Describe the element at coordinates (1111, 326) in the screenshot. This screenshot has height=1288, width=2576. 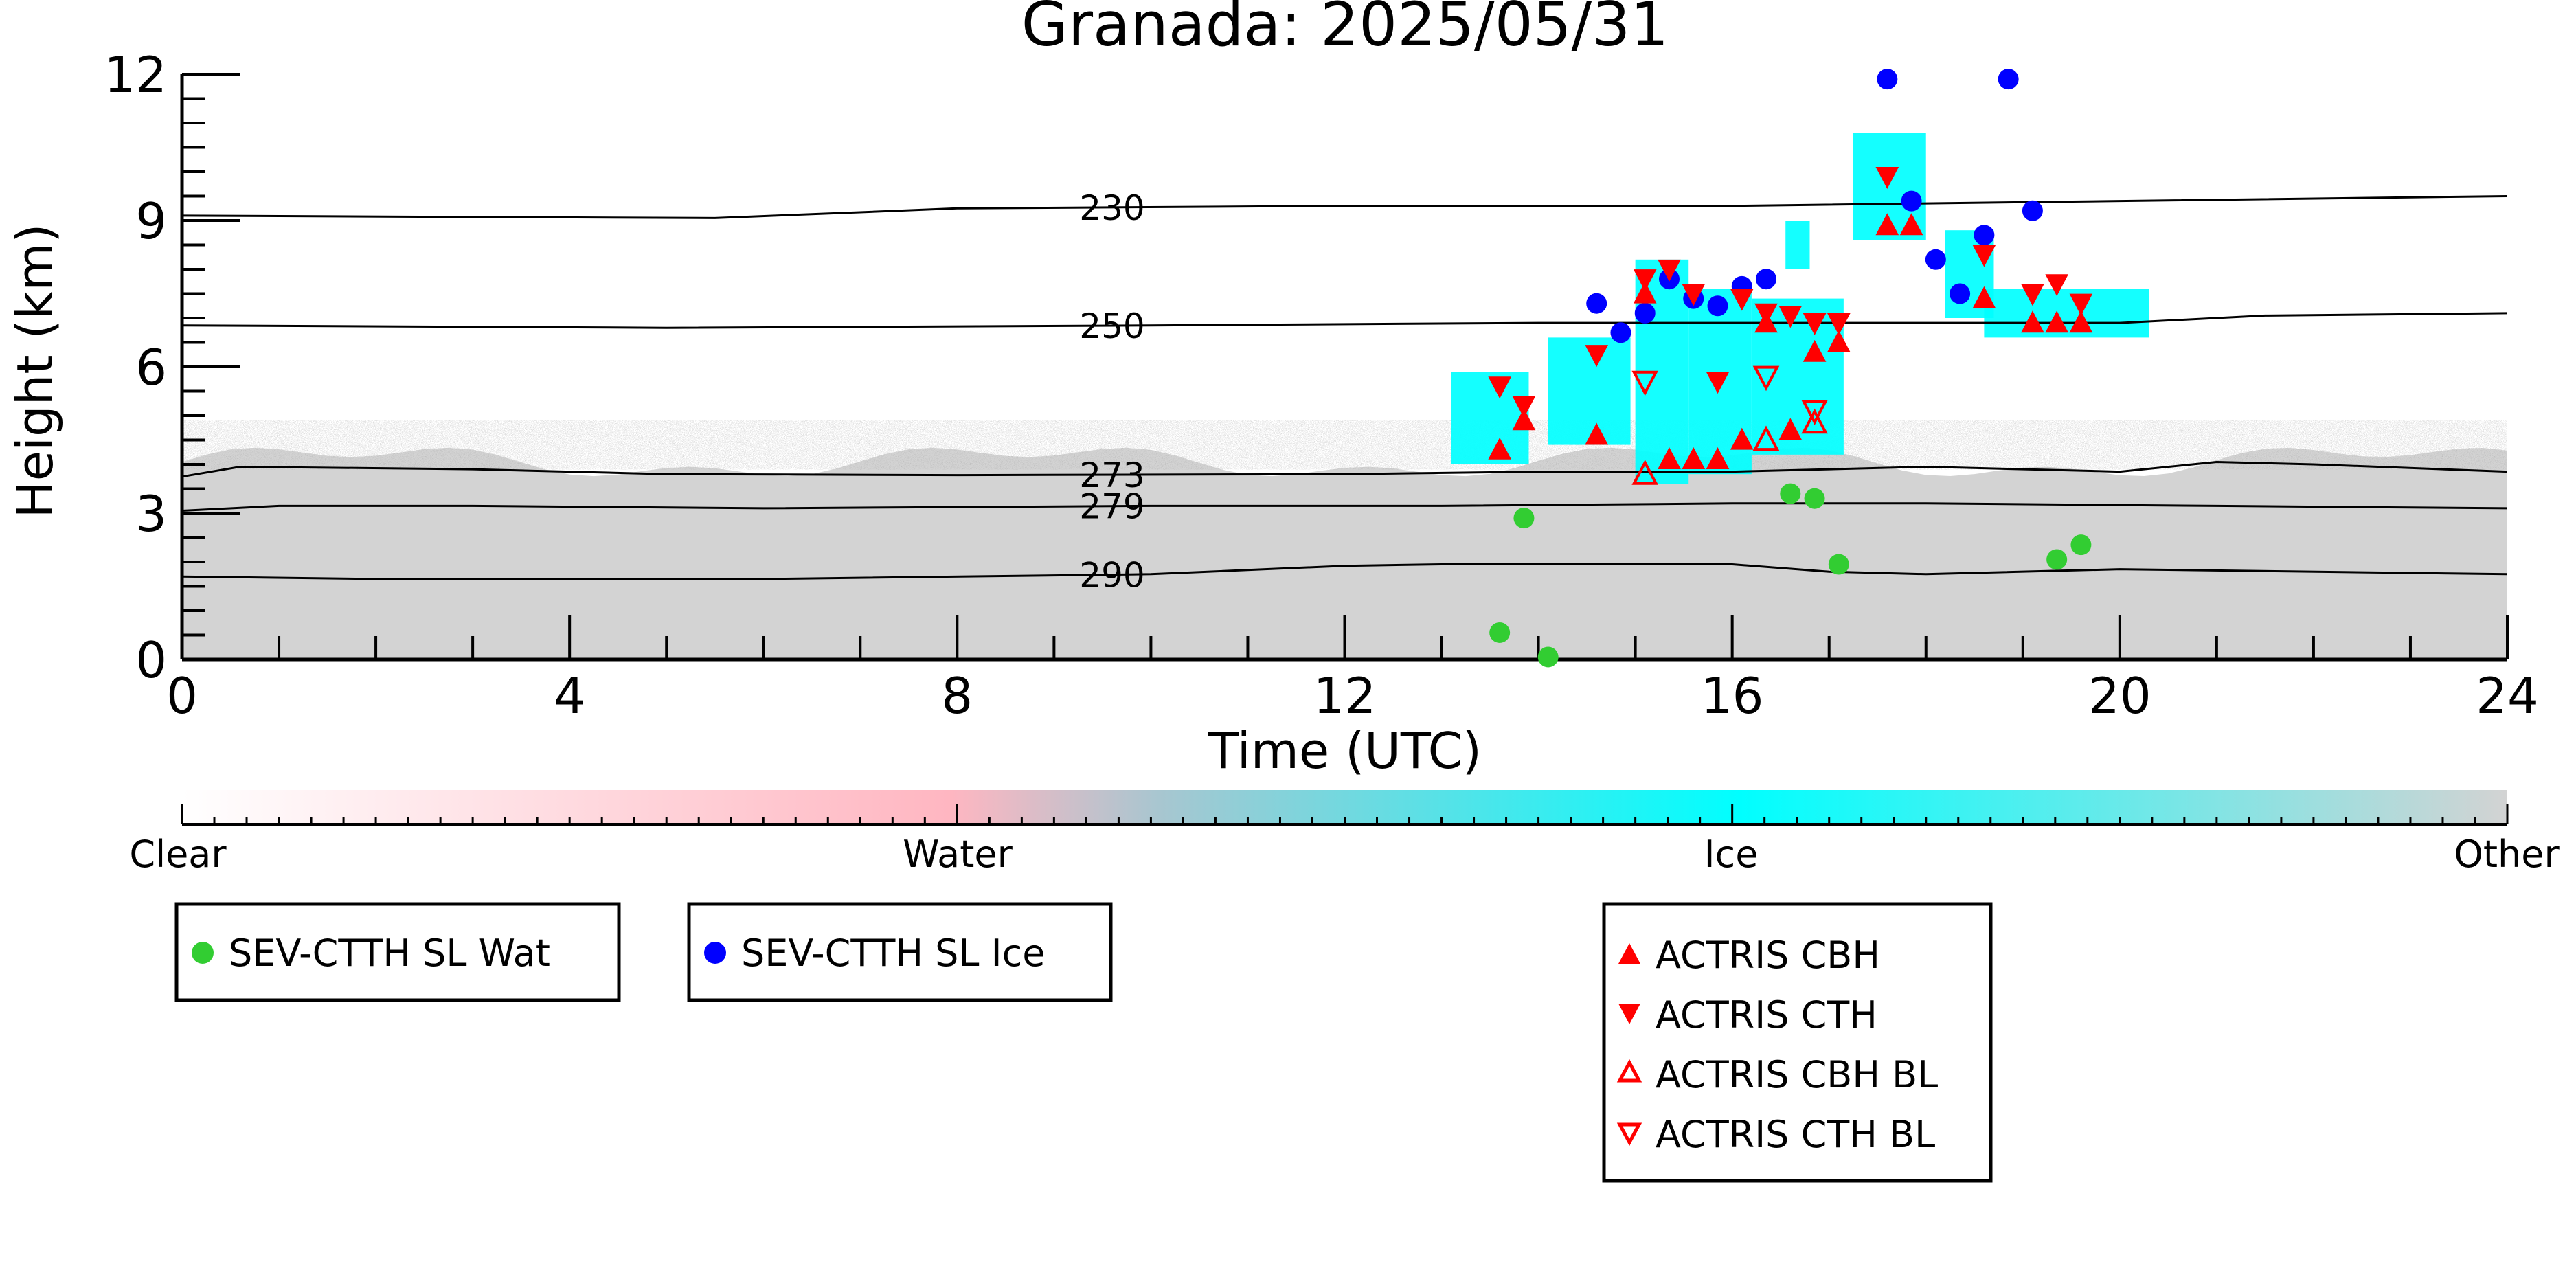
I see `isotherm-label: 250` at that location.